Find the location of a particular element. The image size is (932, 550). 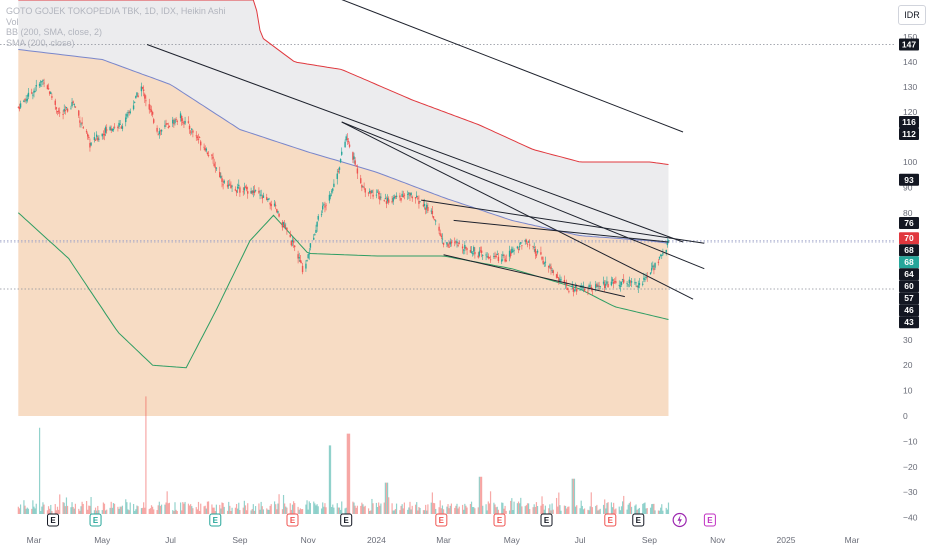

y-tick-label: −20 is located at coordinates (910, 467).